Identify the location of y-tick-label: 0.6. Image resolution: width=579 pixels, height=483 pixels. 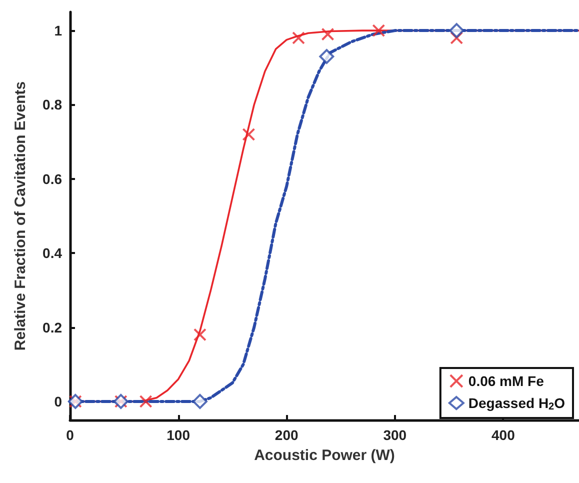
(52, 178).